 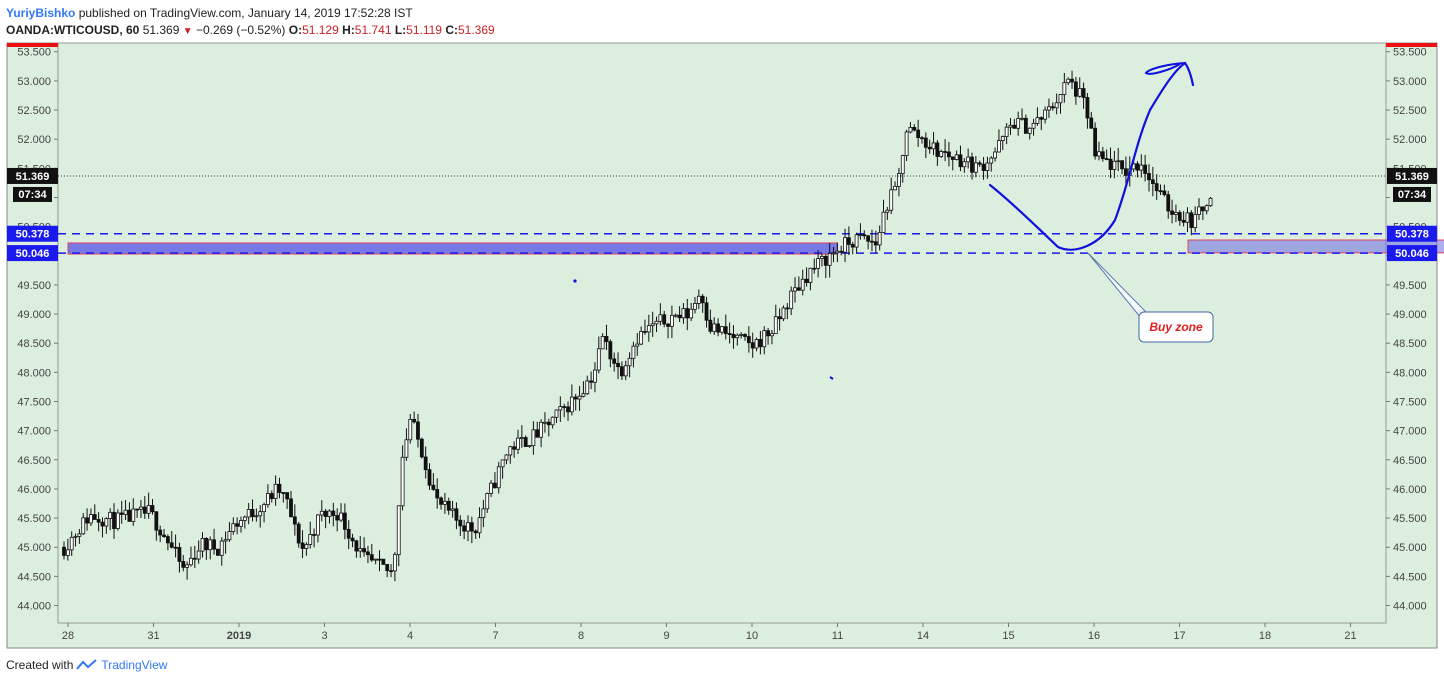 What do you see at coordinates (1412, 194) in the screenshot?
I see `countdown-tag` at bounding box center [1412, 194].